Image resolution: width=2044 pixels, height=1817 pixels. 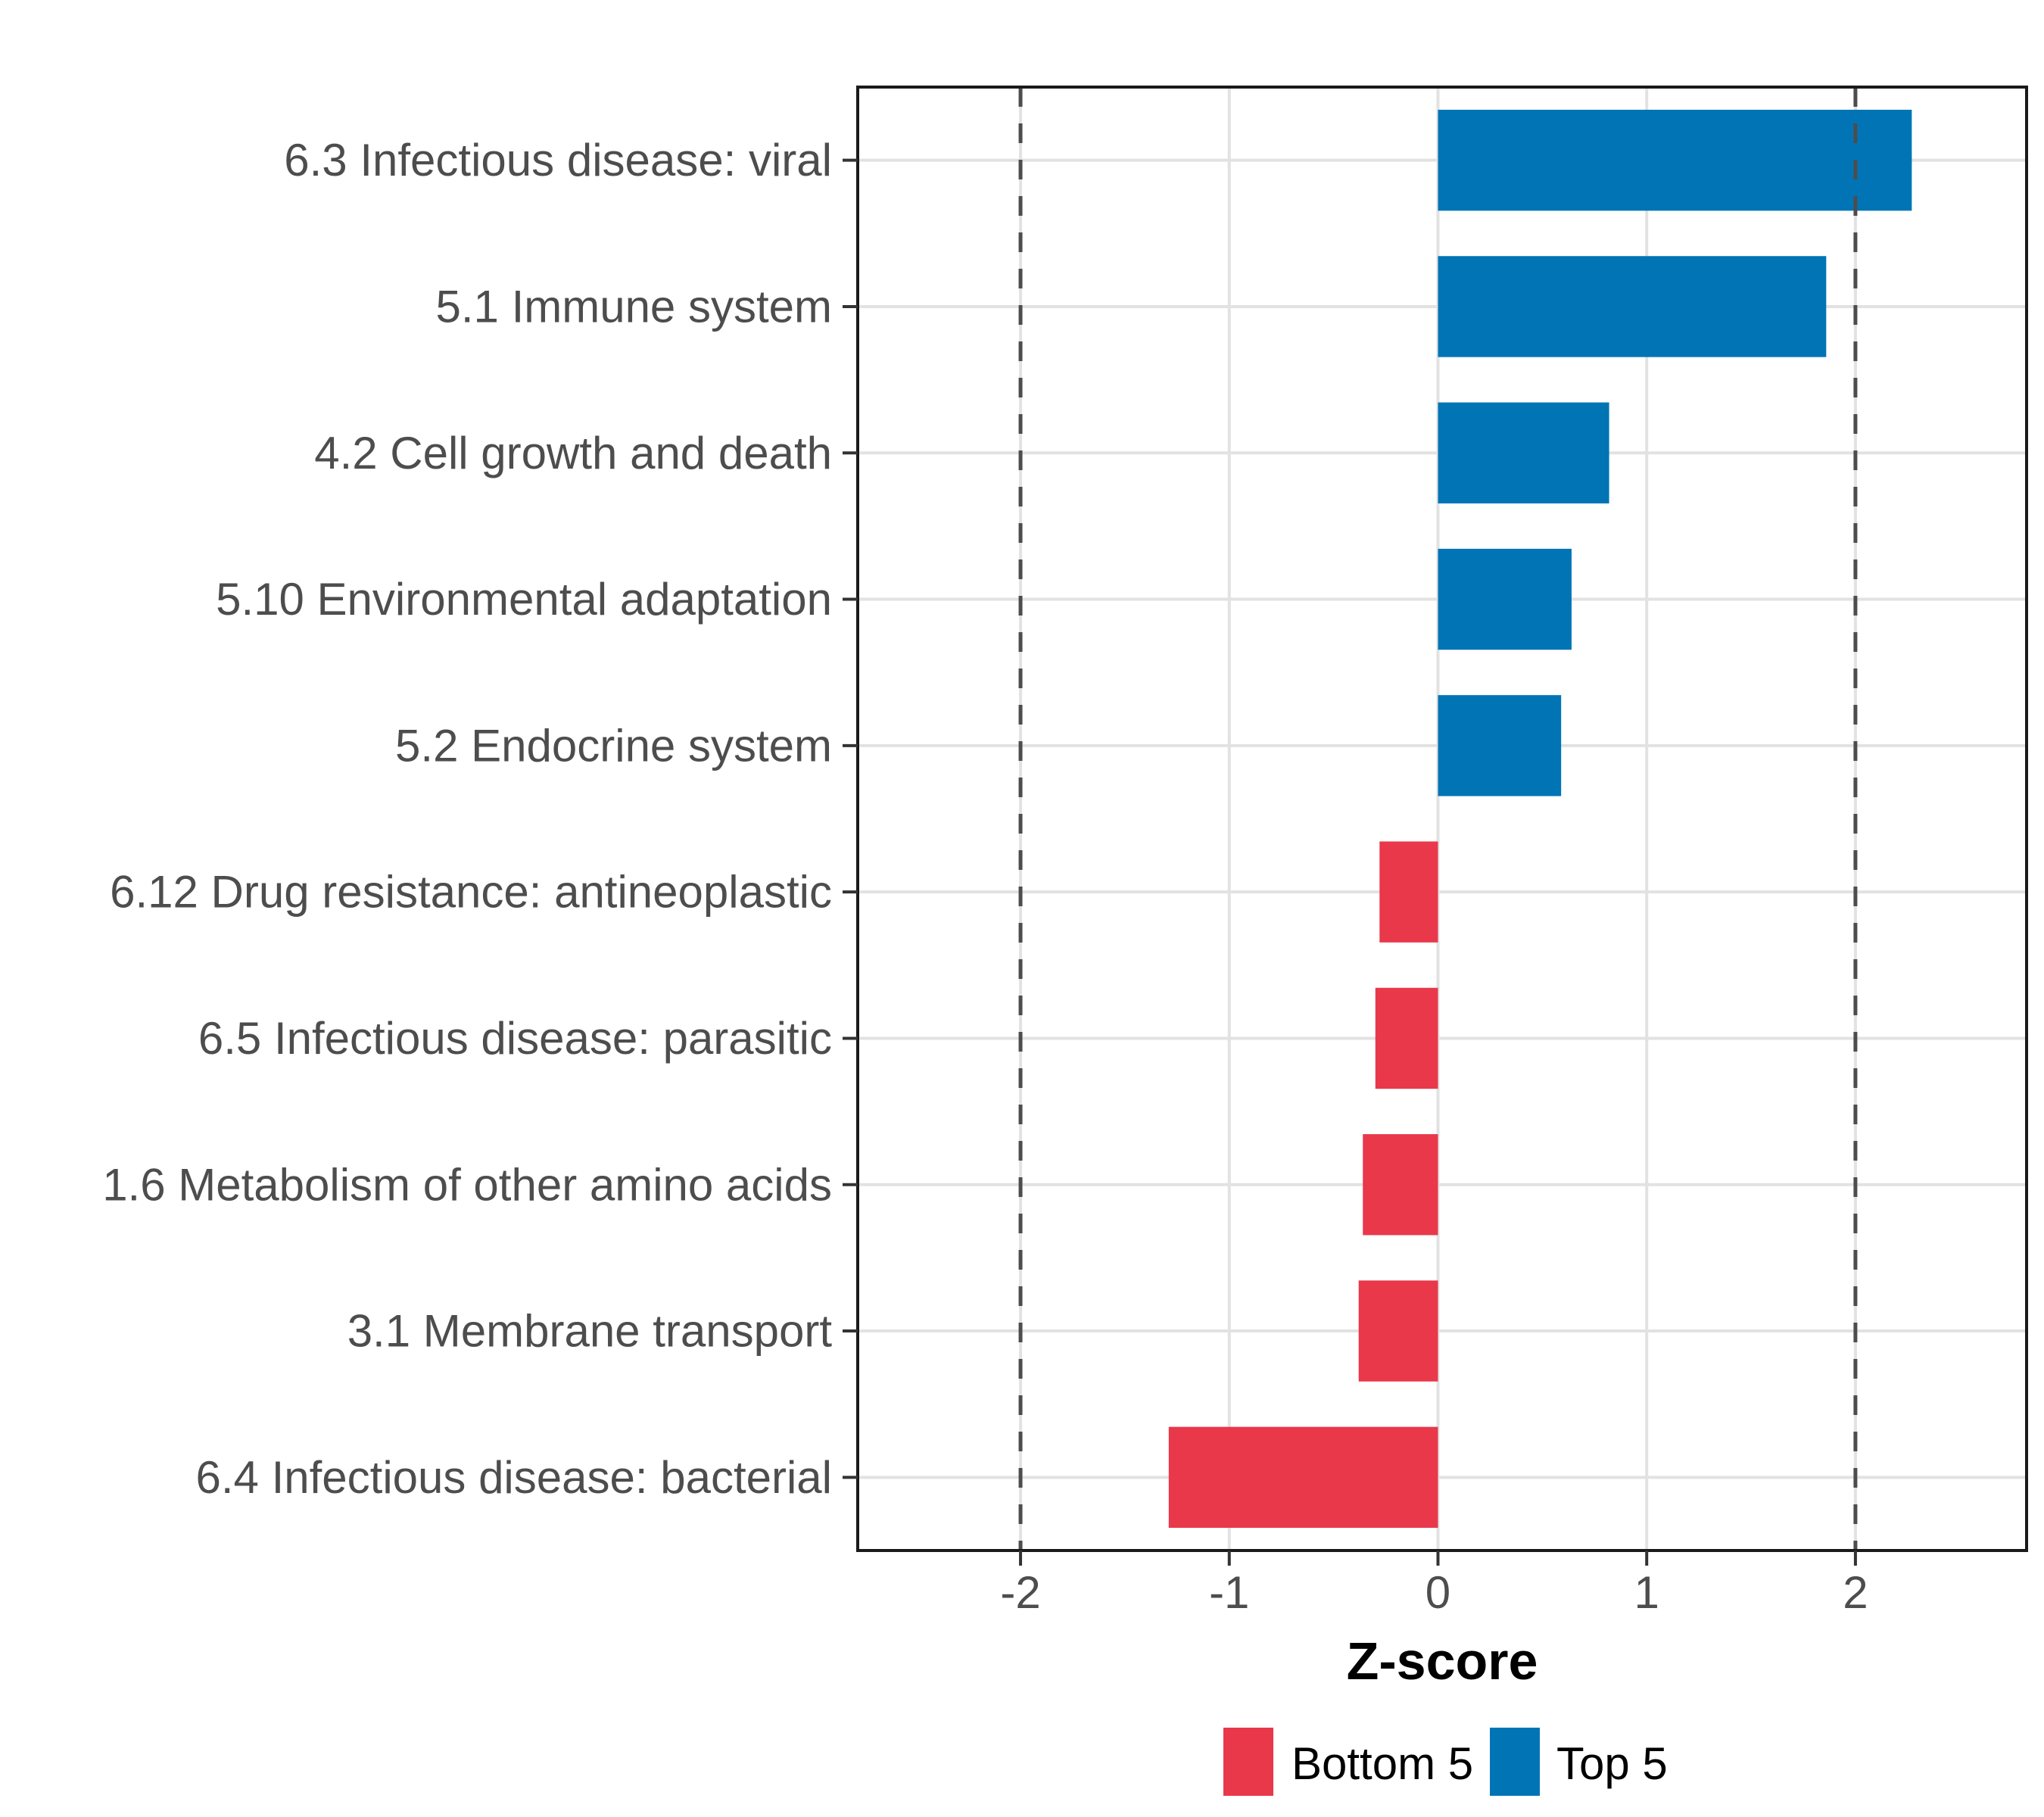 I want to click on bar-6.5, so click(x=1406, y=1038).